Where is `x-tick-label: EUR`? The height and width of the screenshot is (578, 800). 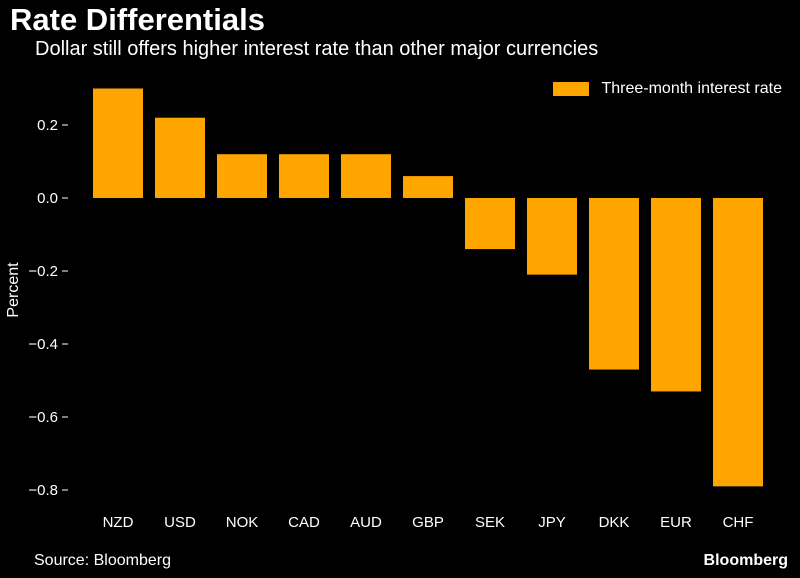 x-tick-label: EUR is located at coordinates (676, 522).